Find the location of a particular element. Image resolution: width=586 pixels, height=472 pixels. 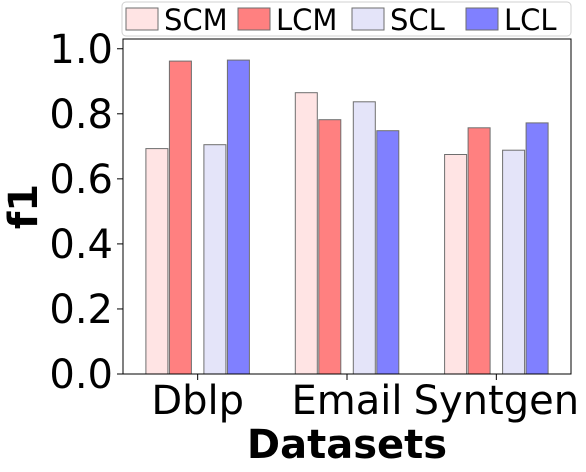

y-tick-label: 0.4 is located at coordinates (81, 245).